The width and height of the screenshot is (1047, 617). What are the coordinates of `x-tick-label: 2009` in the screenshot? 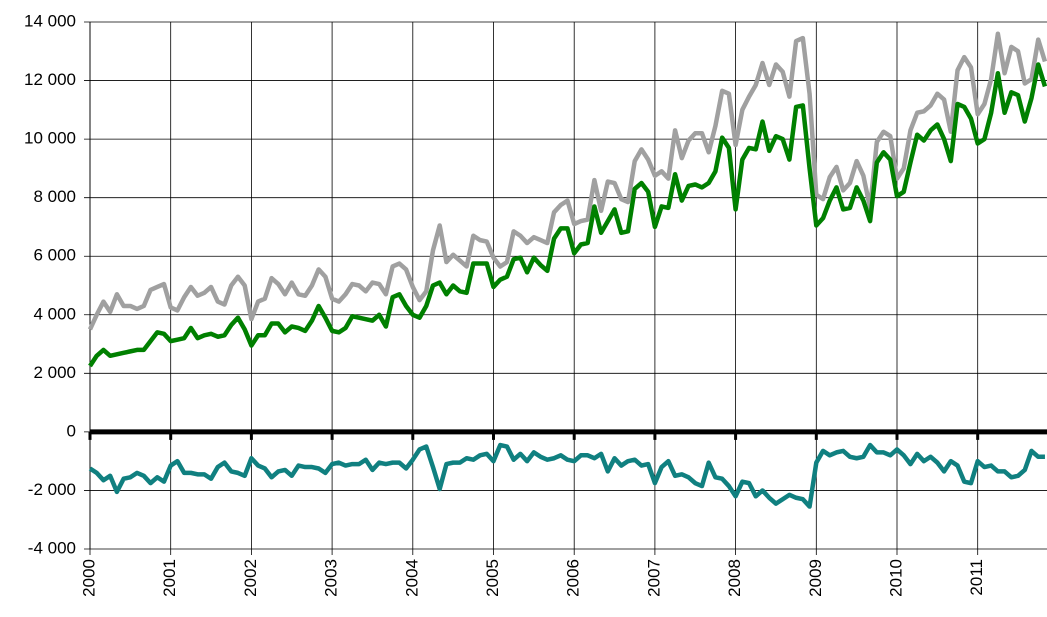 It's located at (815, 578).